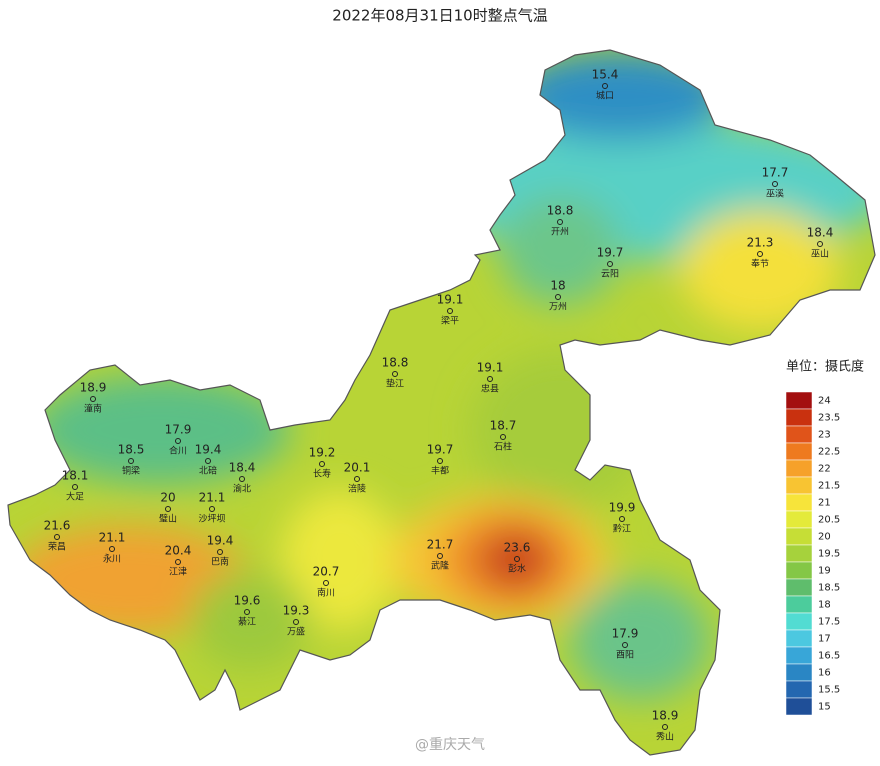  I want to click on legend-tick-label: 17, so click(824, 639).